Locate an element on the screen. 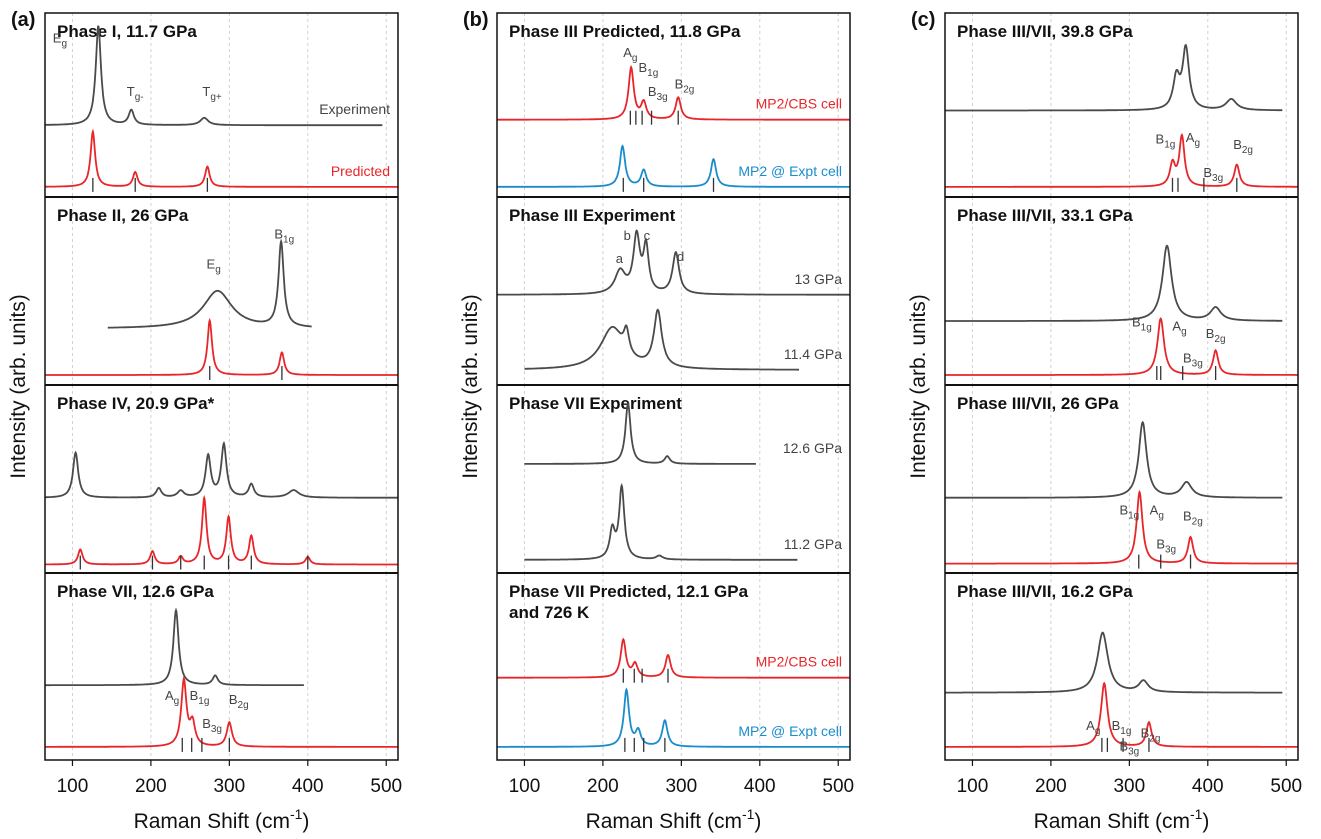 The image size is (1321, 839). y-axis-label: Intensity (arb. units) is located at coordinates (470, 386).